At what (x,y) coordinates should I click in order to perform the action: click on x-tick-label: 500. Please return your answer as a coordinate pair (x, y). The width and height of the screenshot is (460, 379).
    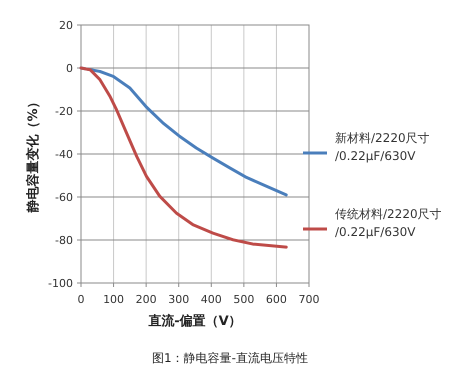
    Looking at the image, I should click on (243, 299).